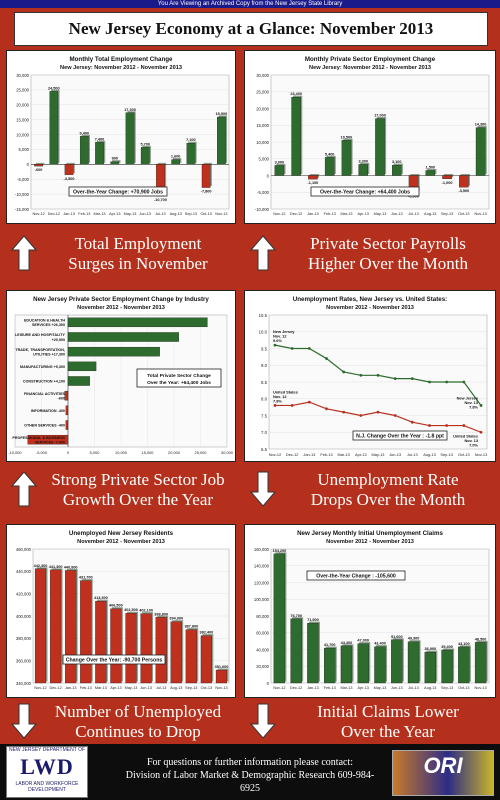  Describe the element at coordinates (388, 263) in the screenshot. I see `caption-line: Higher Over the Month` at that location.